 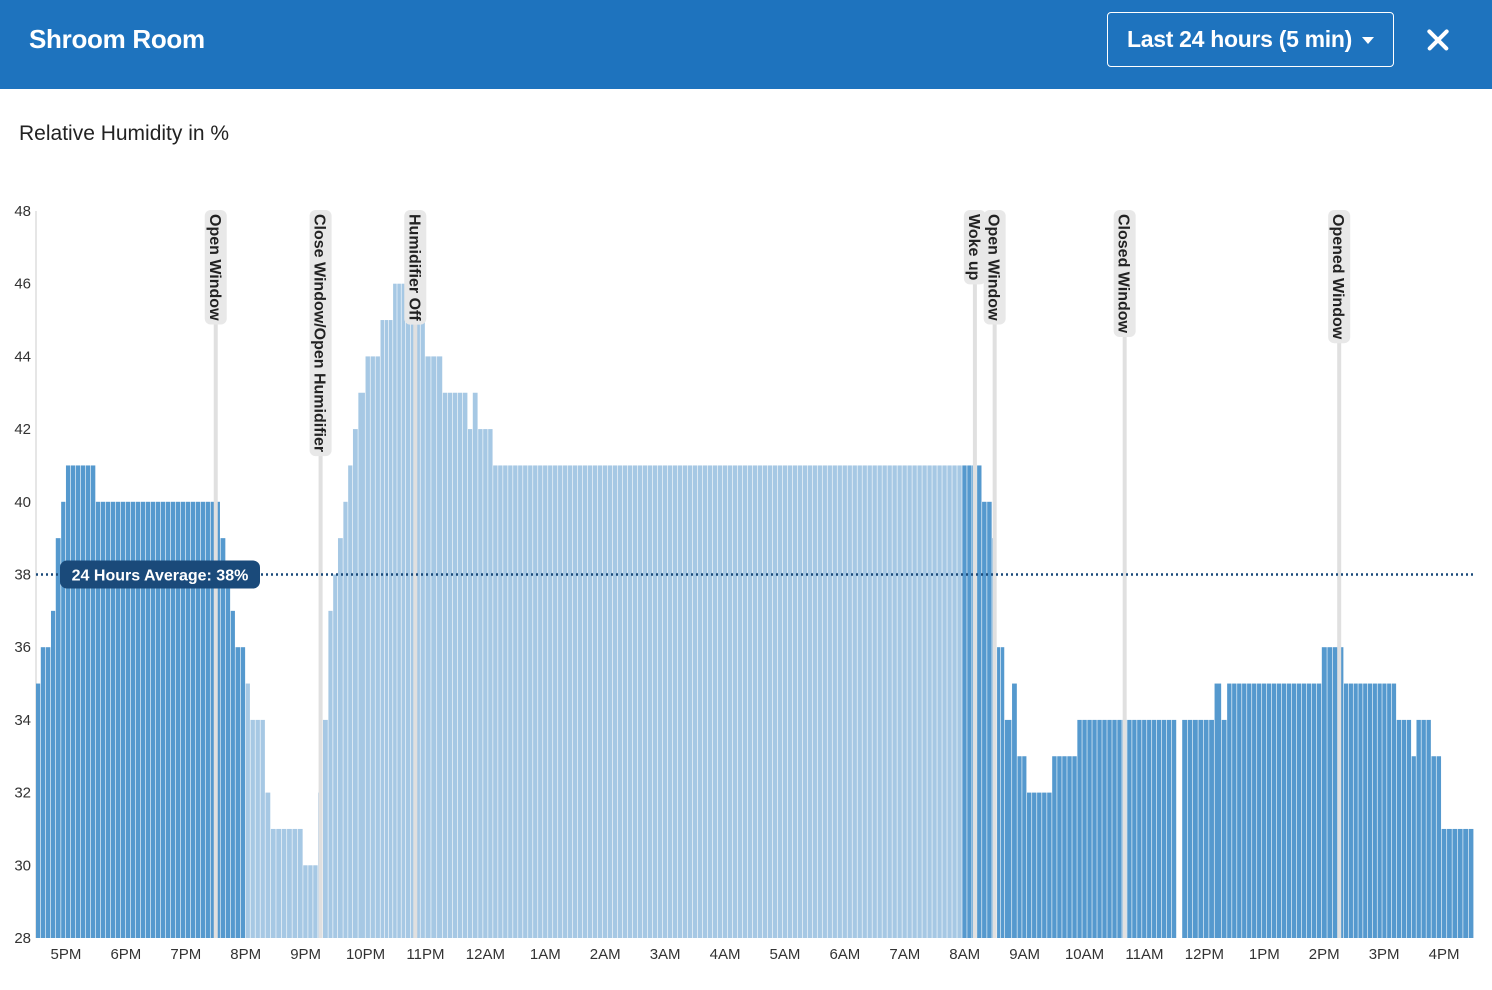 I want to click on average-badge, so click(x=160, y=574).